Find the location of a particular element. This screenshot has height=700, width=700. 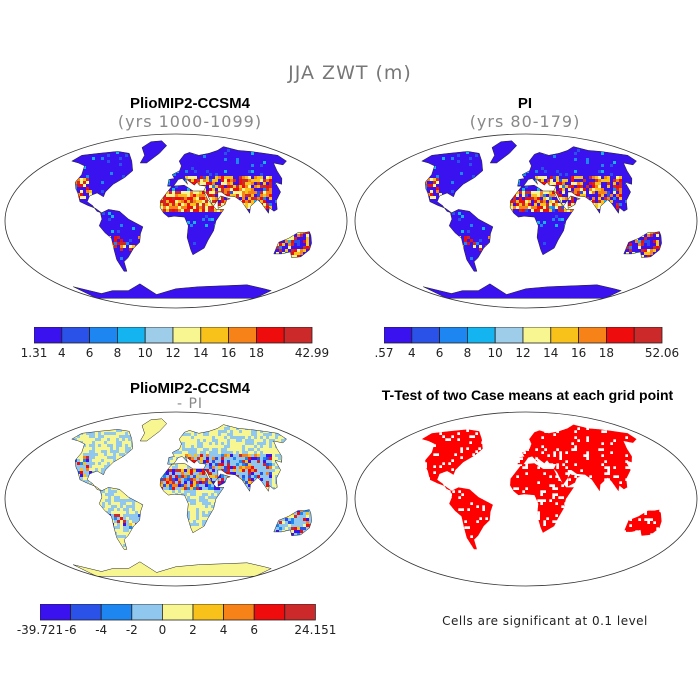

map-panel-diff is located at coordinates (176, 499).